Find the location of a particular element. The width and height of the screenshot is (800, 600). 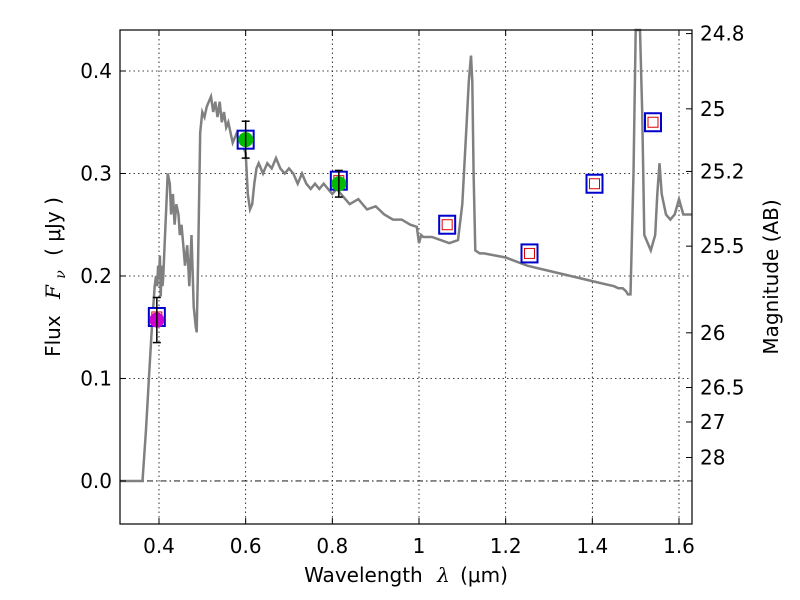

y-tick-label: 0.3 is located at coordinates (96, 173).